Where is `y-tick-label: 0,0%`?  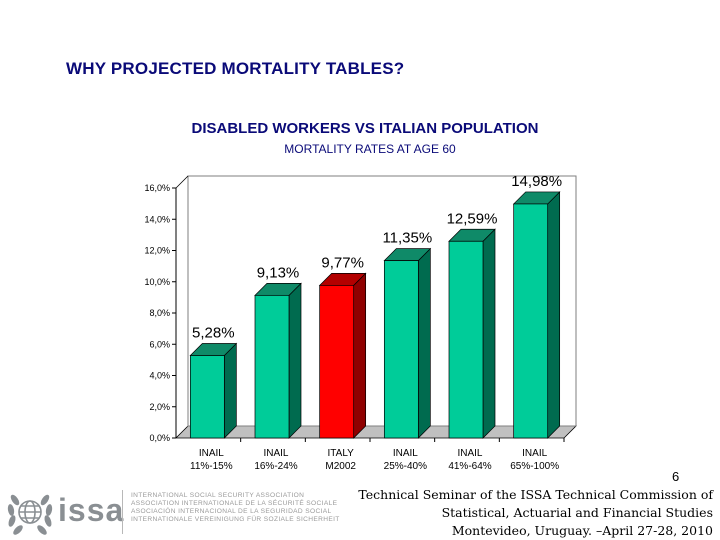
y-tick-label: 0,0% is located at coordinates (159, 438).